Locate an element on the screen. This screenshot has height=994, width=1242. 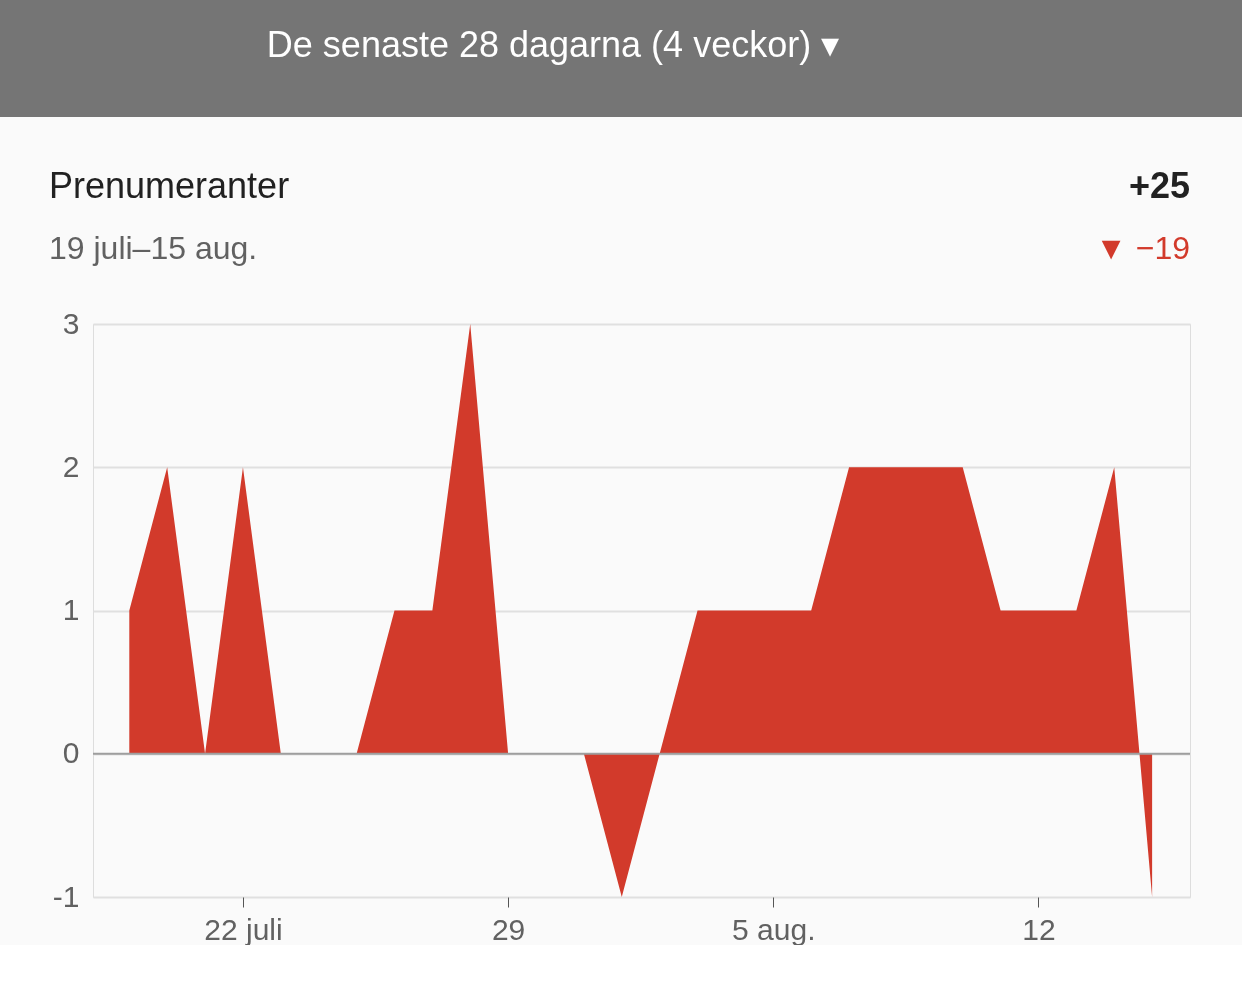
y-tick-label: 1 is located at coordinates (71, 609).